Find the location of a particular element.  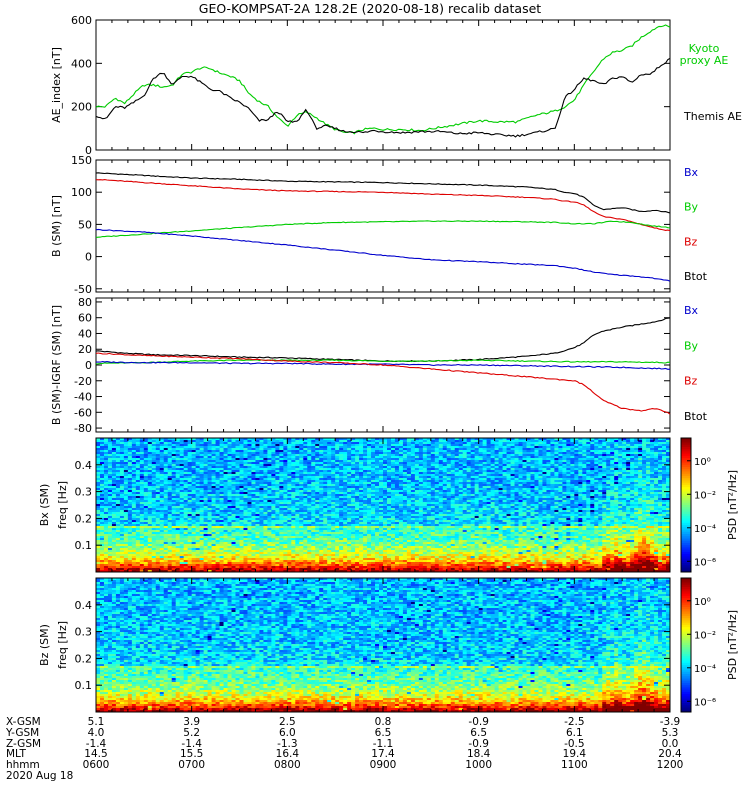

bigrf-ytick-label: 80 is located at coordinates (85, 302).